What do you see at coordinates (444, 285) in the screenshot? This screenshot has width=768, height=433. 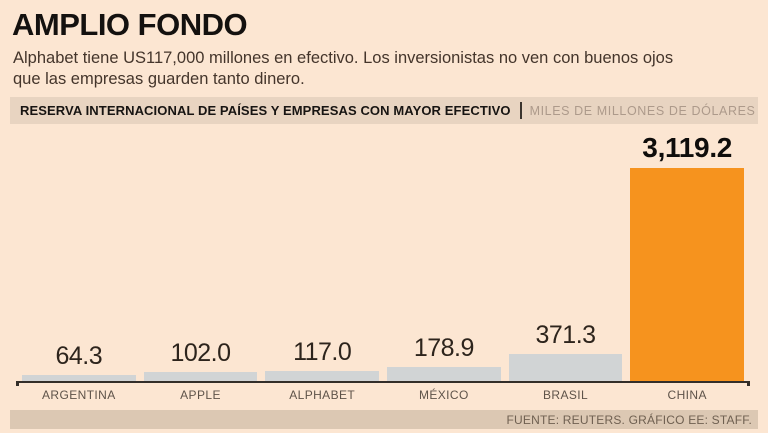 I see `bar-column-méxico: 178.9 MÉXICO` at bounding box center [444, 285].